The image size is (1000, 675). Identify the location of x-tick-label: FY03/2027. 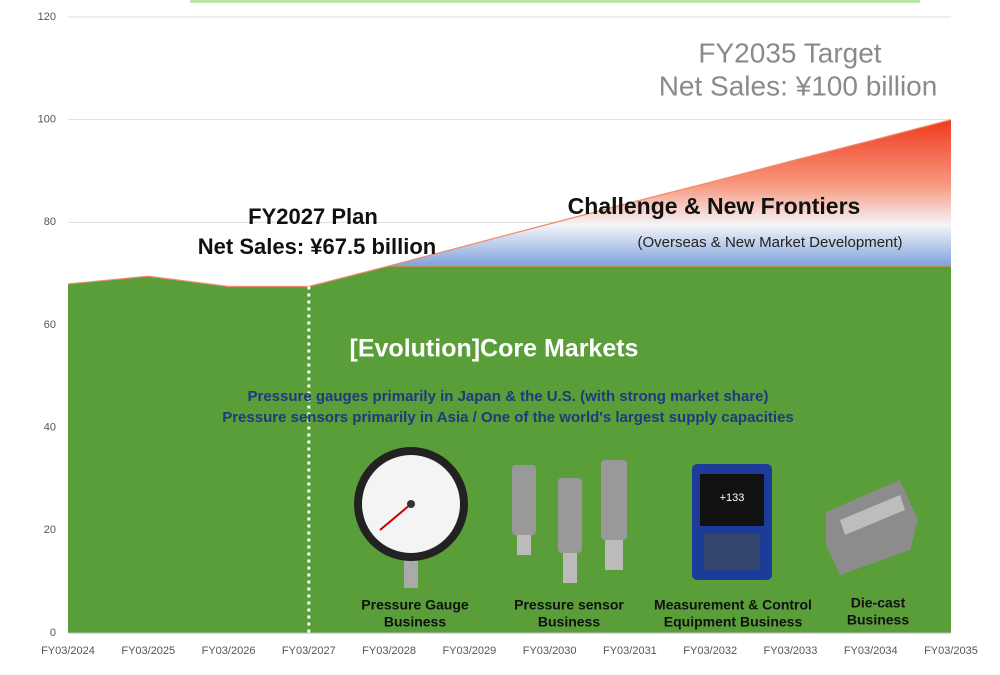
(309, 651).